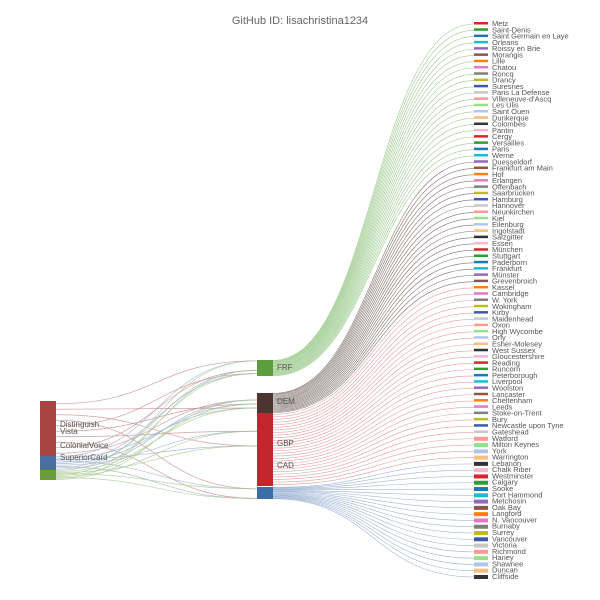 The image size is (600, 600). Describe the element at coordinates (504, 67) in the screenshot. I see `city-label: Chatou` at that location.